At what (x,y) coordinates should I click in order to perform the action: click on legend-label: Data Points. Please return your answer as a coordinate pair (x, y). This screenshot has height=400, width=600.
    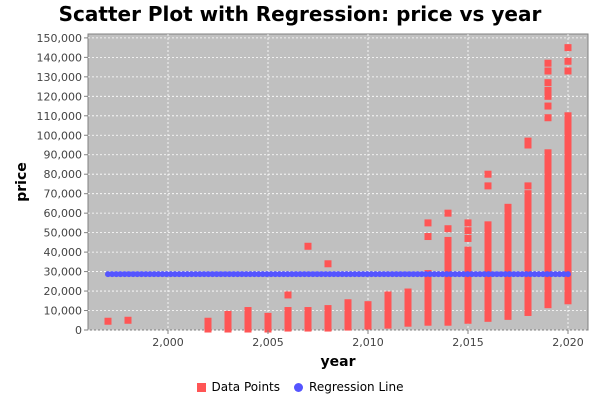
    Looking at the image, I should click on (246, 387).